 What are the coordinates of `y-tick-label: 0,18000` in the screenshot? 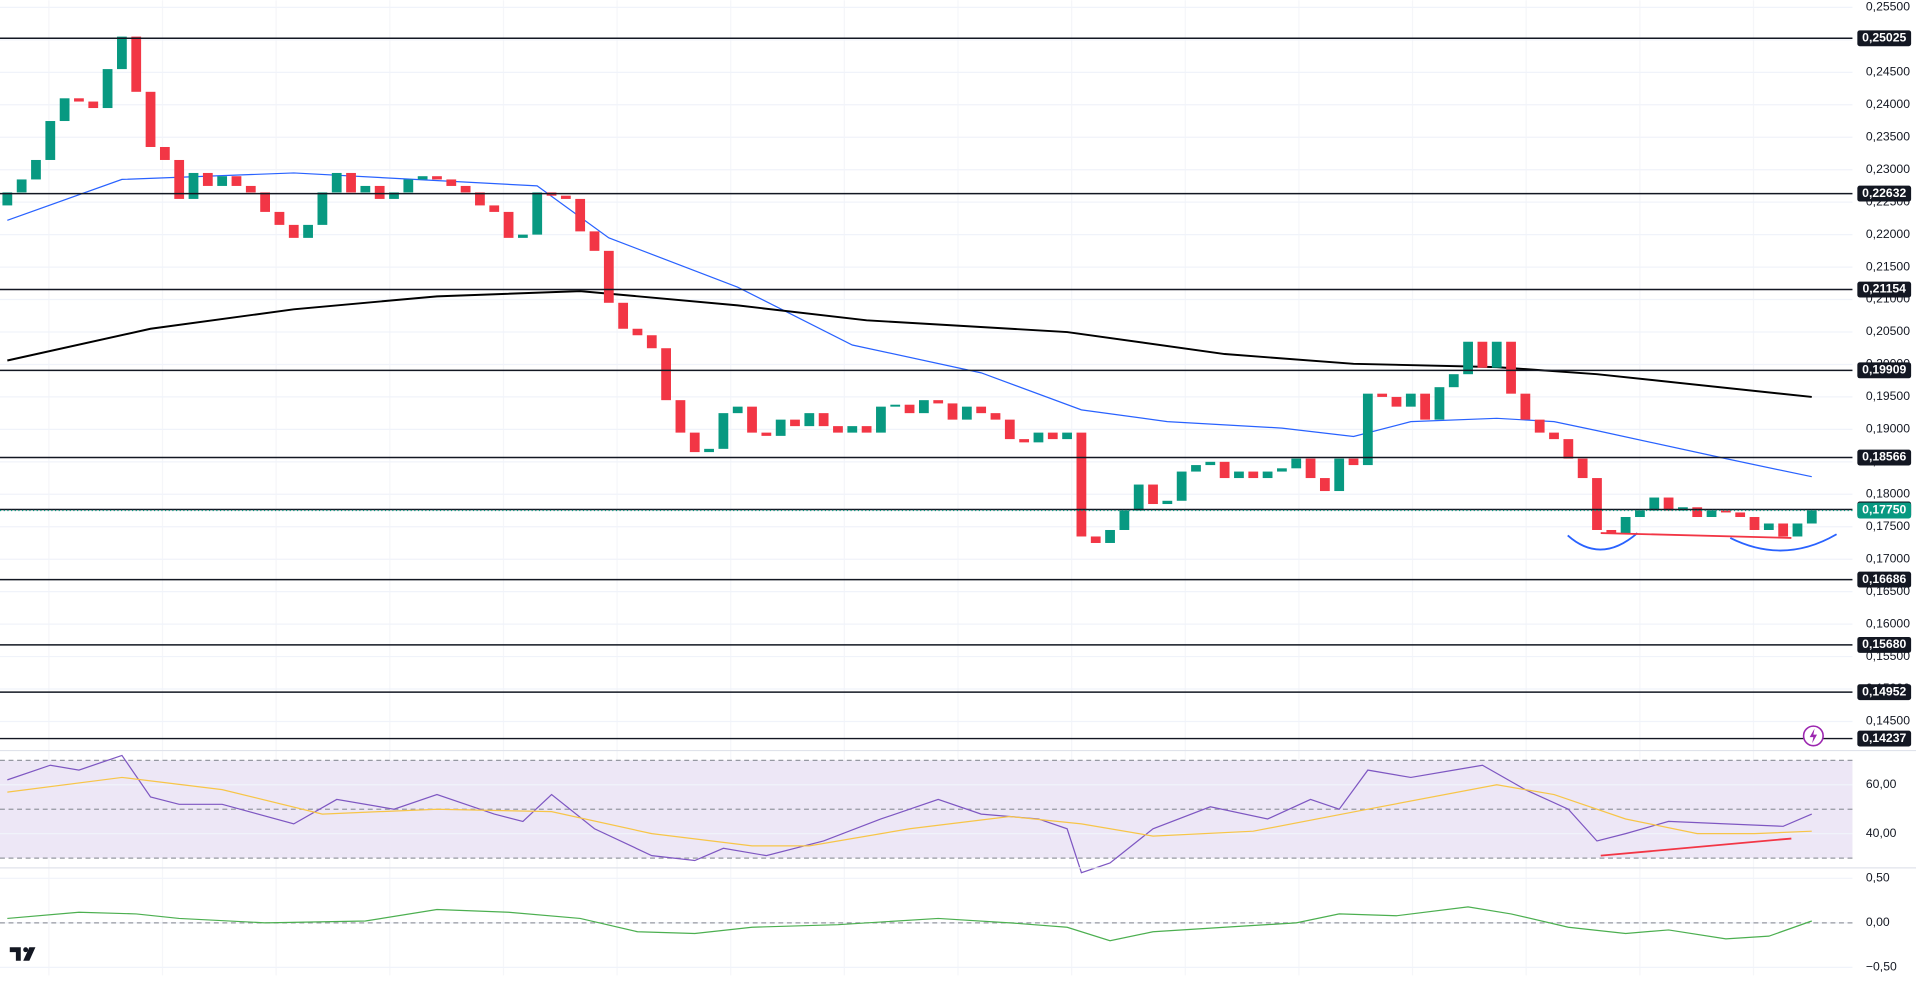 It's located at (1888, 494).